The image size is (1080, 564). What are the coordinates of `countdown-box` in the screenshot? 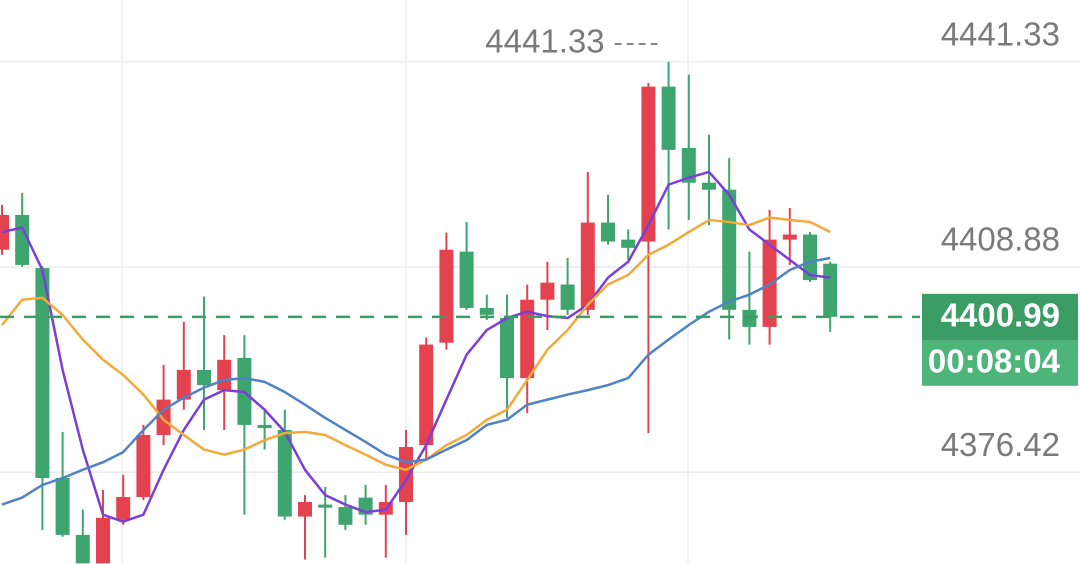 It's located at (1000, 363).